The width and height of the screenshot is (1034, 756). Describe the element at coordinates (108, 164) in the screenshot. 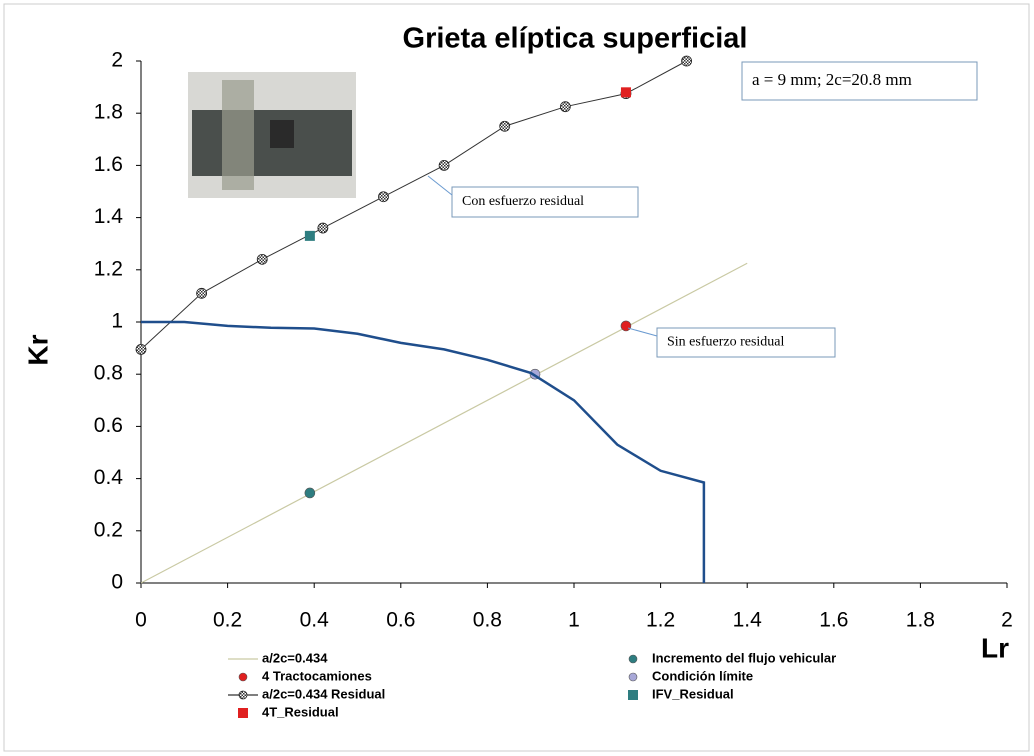

I see `y-tick-label: 1.6` at that location.